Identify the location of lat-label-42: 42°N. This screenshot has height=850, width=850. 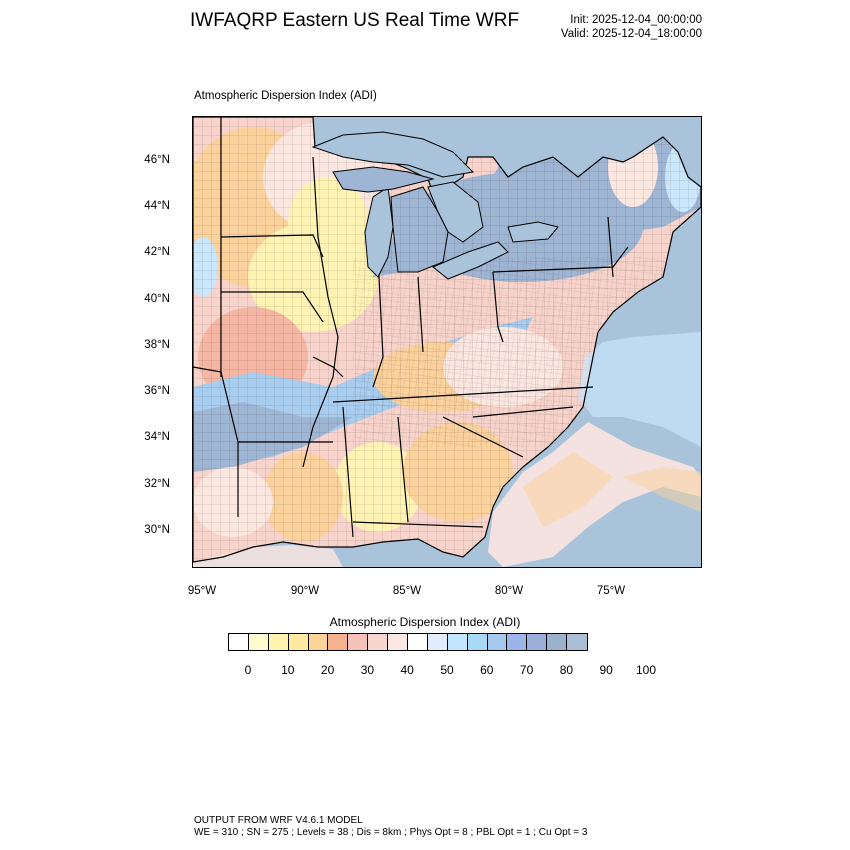
(157, 252).